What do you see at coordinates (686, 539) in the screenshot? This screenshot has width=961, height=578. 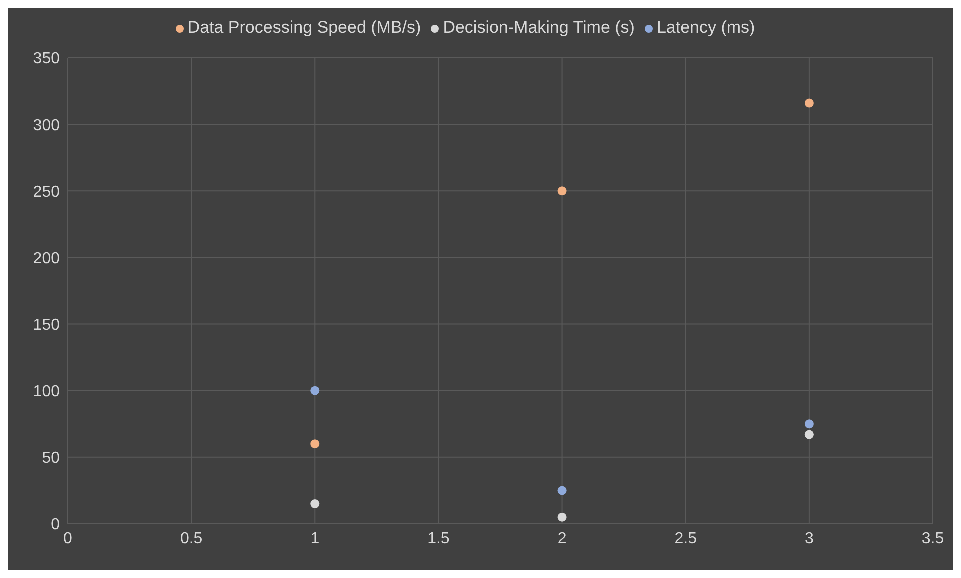 I see `x-tick-label: 2.5` at bounding box center [686, 539].